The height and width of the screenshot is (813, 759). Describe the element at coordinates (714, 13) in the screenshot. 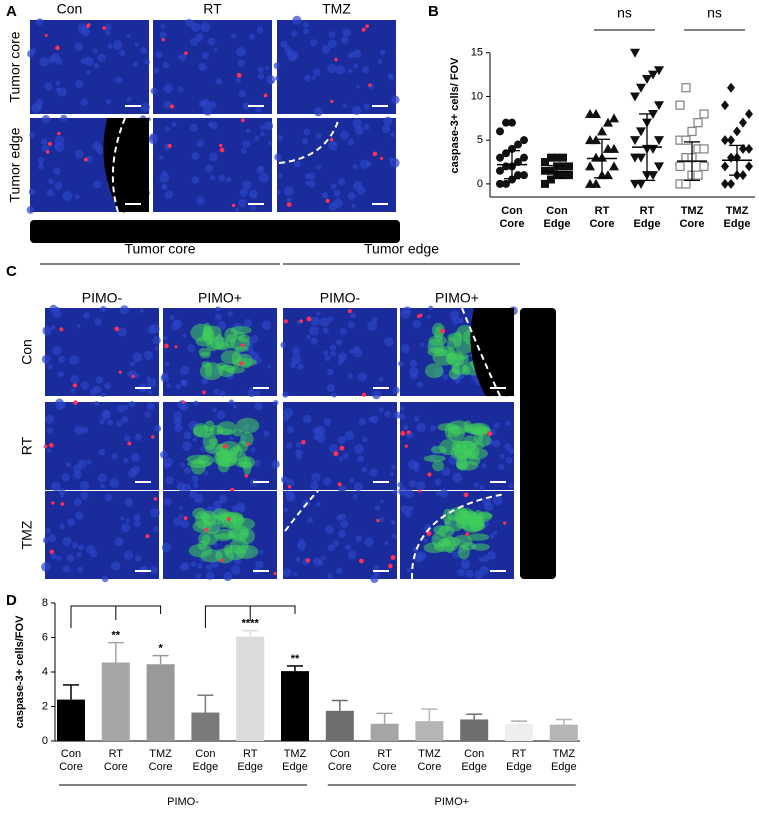

I see `annotation: ns` at that location.